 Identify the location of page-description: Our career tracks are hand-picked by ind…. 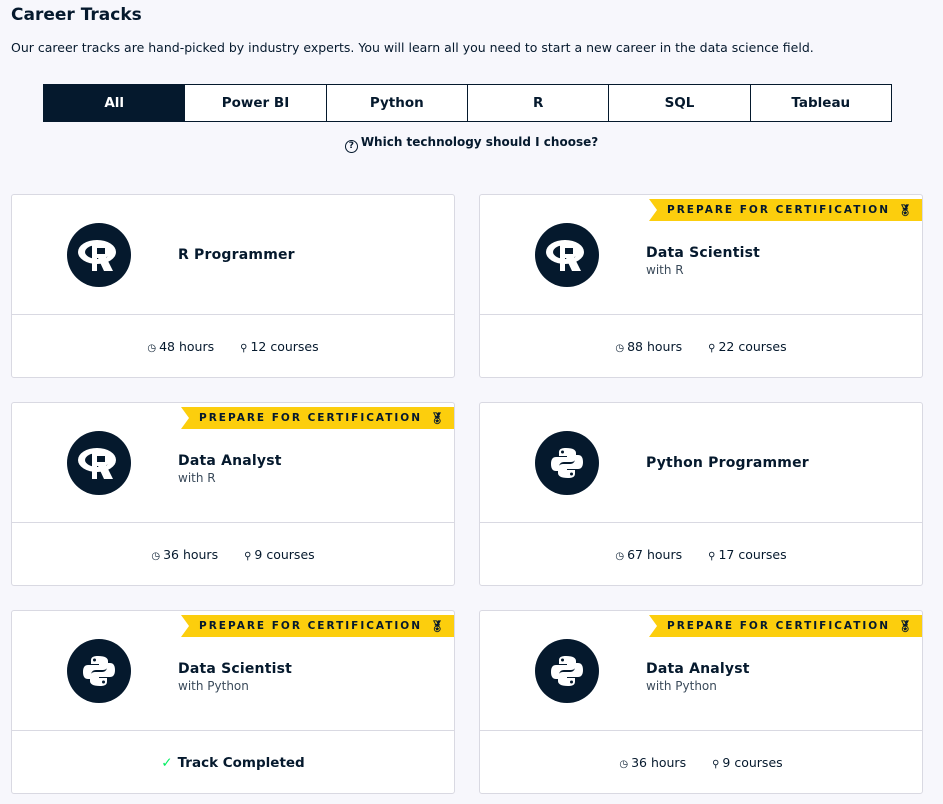
(412, 47).